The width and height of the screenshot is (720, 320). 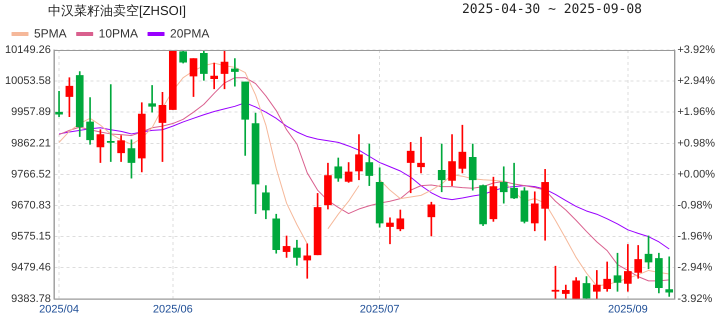 I want to click on chart-title: 中汉菜籽油卖空[ZHSOI], so click(x=117, y=11).